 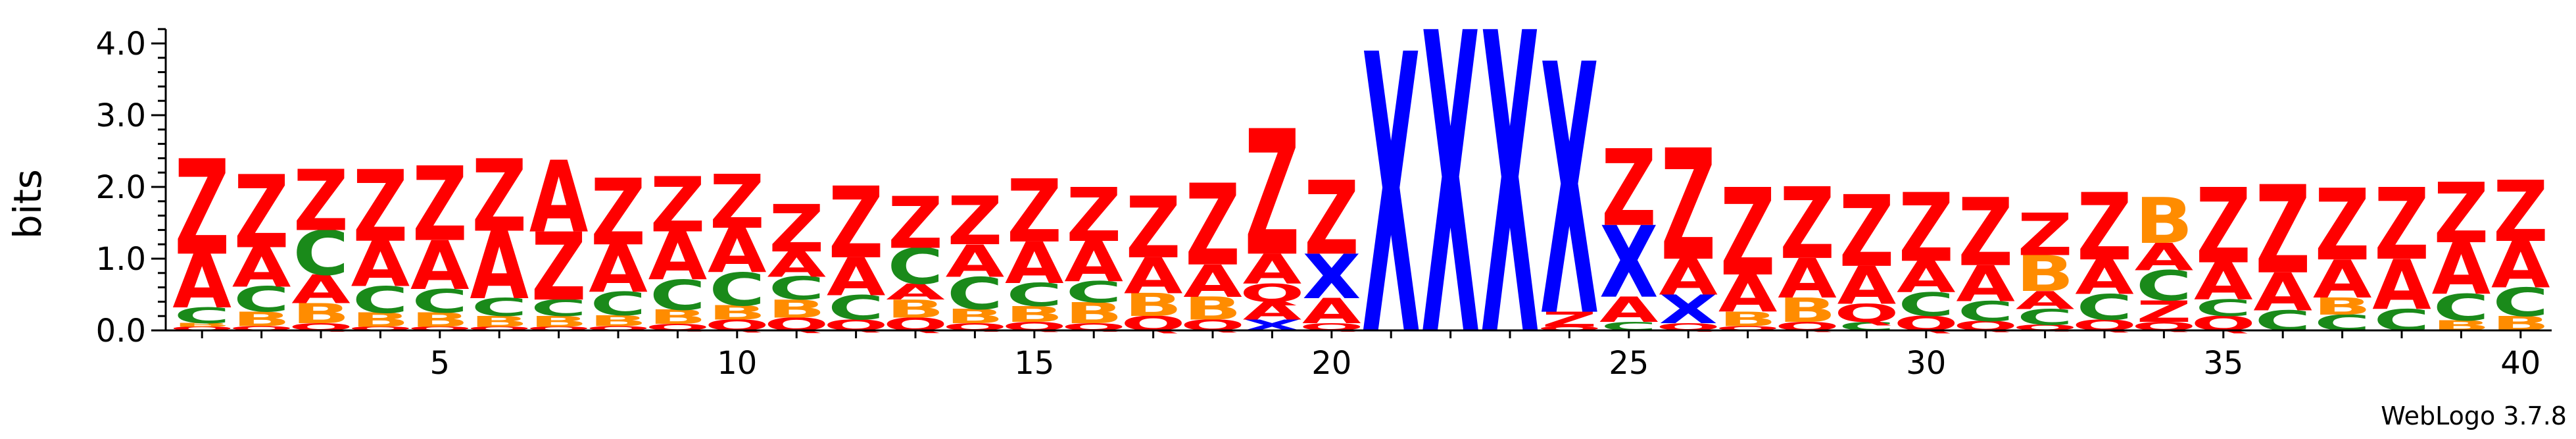 What do you see at coordinates (1926, 363) in the screenshot?
I see `x-tick-label: 30` at bounding box center [1926, 363].